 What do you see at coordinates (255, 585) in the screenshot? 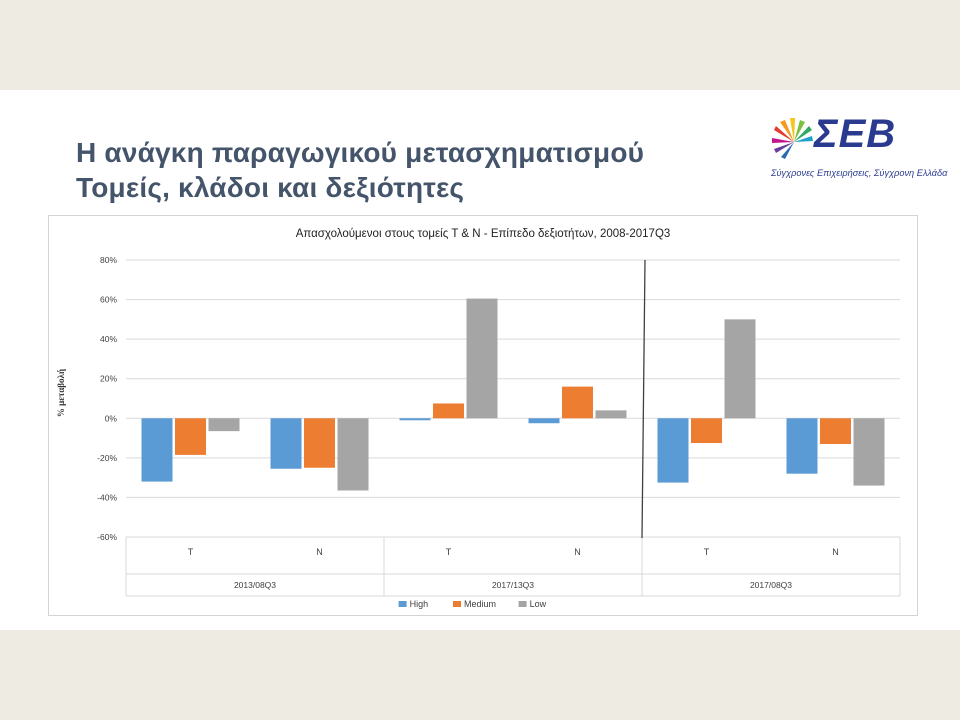
I see `group-label: 2013/08Q3` at bounding box center [255, 585].